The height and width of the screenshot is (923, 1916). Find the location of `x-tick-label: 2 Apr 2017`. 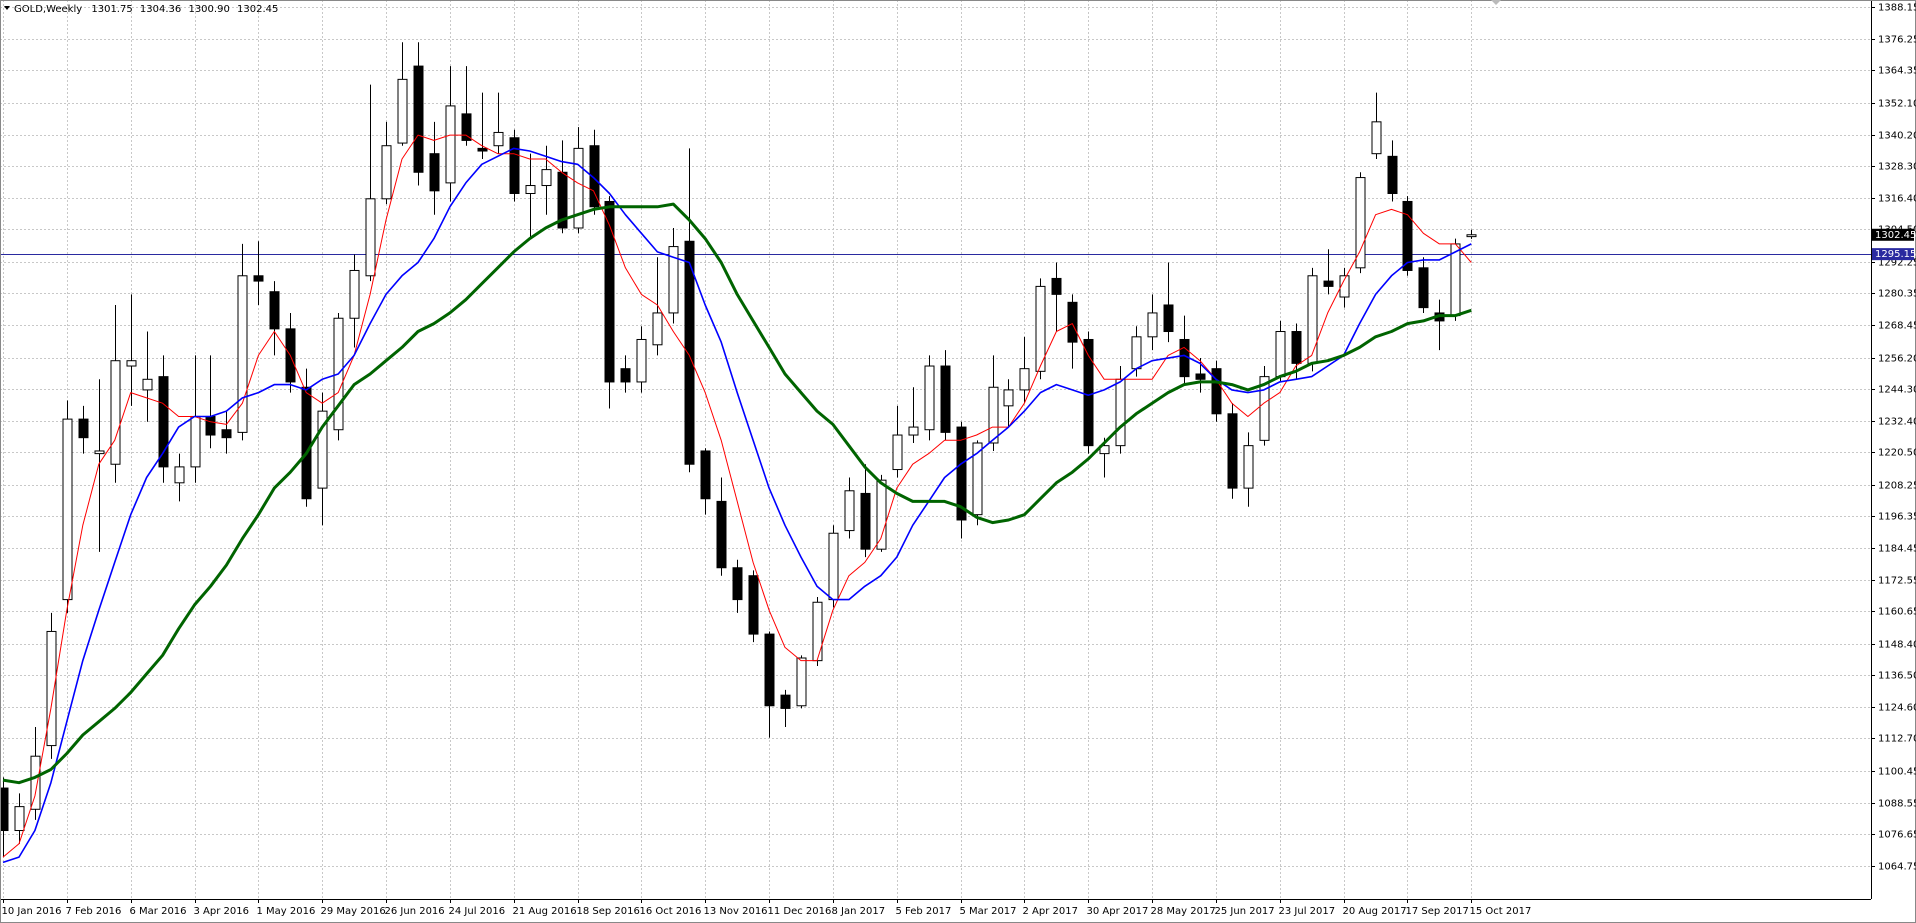

x-tick-label: 2 Apr 2017 is located at coordinates (1050, 911).